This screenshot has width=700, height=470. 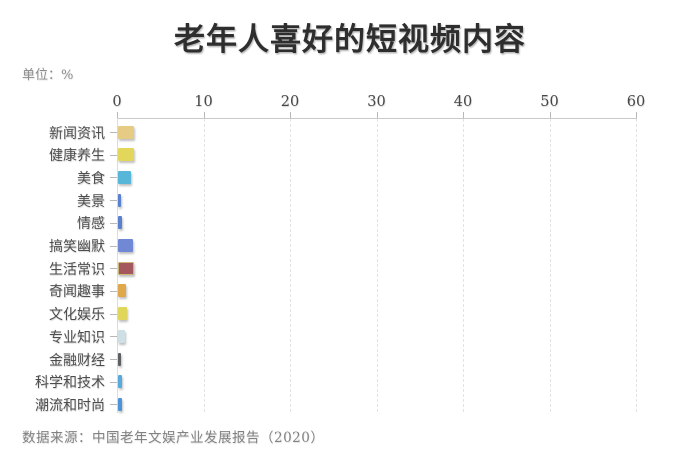 What do you see at coordinates (290, 102) in the screenshot?
I see `x-axis-tick-label: 20` at bounding box center [290, 102].